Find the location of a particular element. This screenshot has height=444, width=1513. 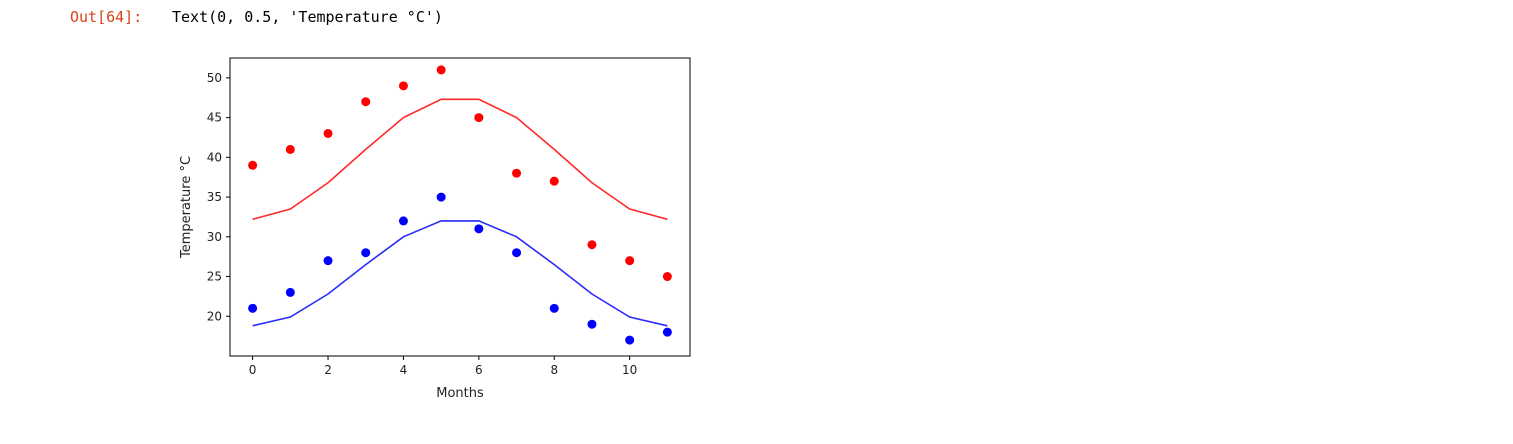

y-tick-label-20: 20 is located at coordinates (214, 316).